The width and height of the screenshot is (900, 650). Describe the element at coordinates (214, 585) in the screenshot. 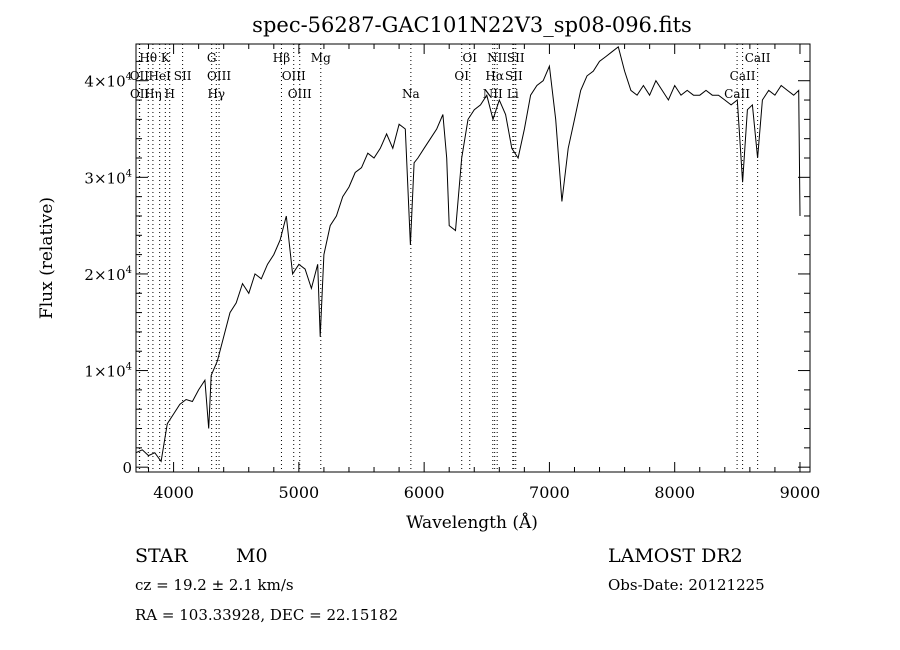

I see `redshift-cz: cz = 19.2 ± 2.1 km/s` at that location.